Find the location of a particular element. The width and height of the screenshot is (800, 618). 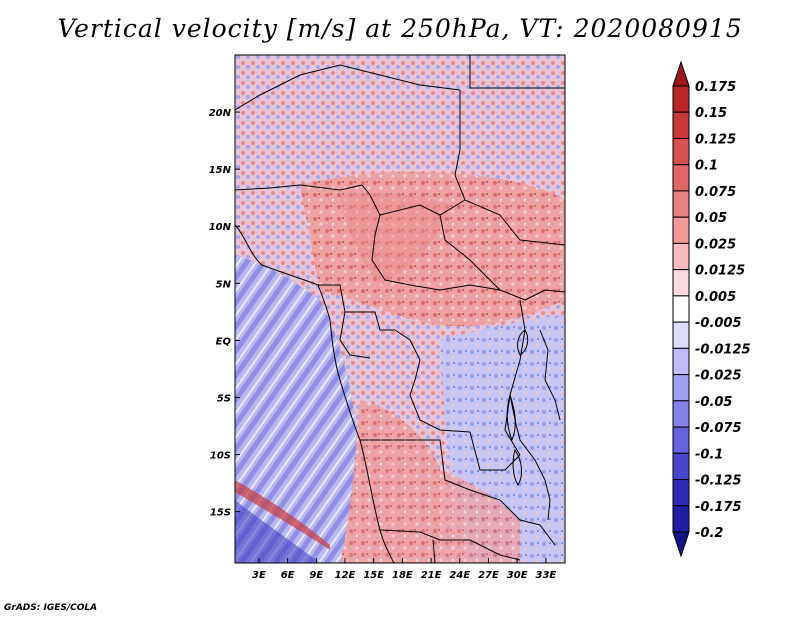

lon-tick-label: 27E is located at coordinates (488, 575).